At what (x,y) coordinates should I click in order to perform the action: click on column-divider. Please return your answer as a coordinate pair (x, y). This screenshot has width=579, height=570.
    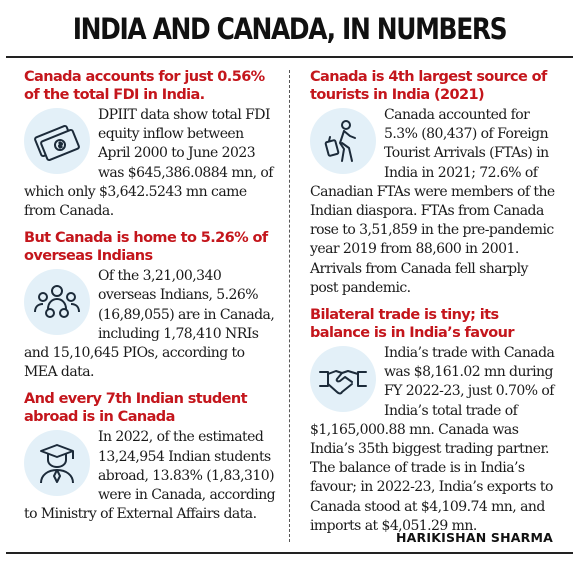
    Looking at the image, I should click on (289, 306).